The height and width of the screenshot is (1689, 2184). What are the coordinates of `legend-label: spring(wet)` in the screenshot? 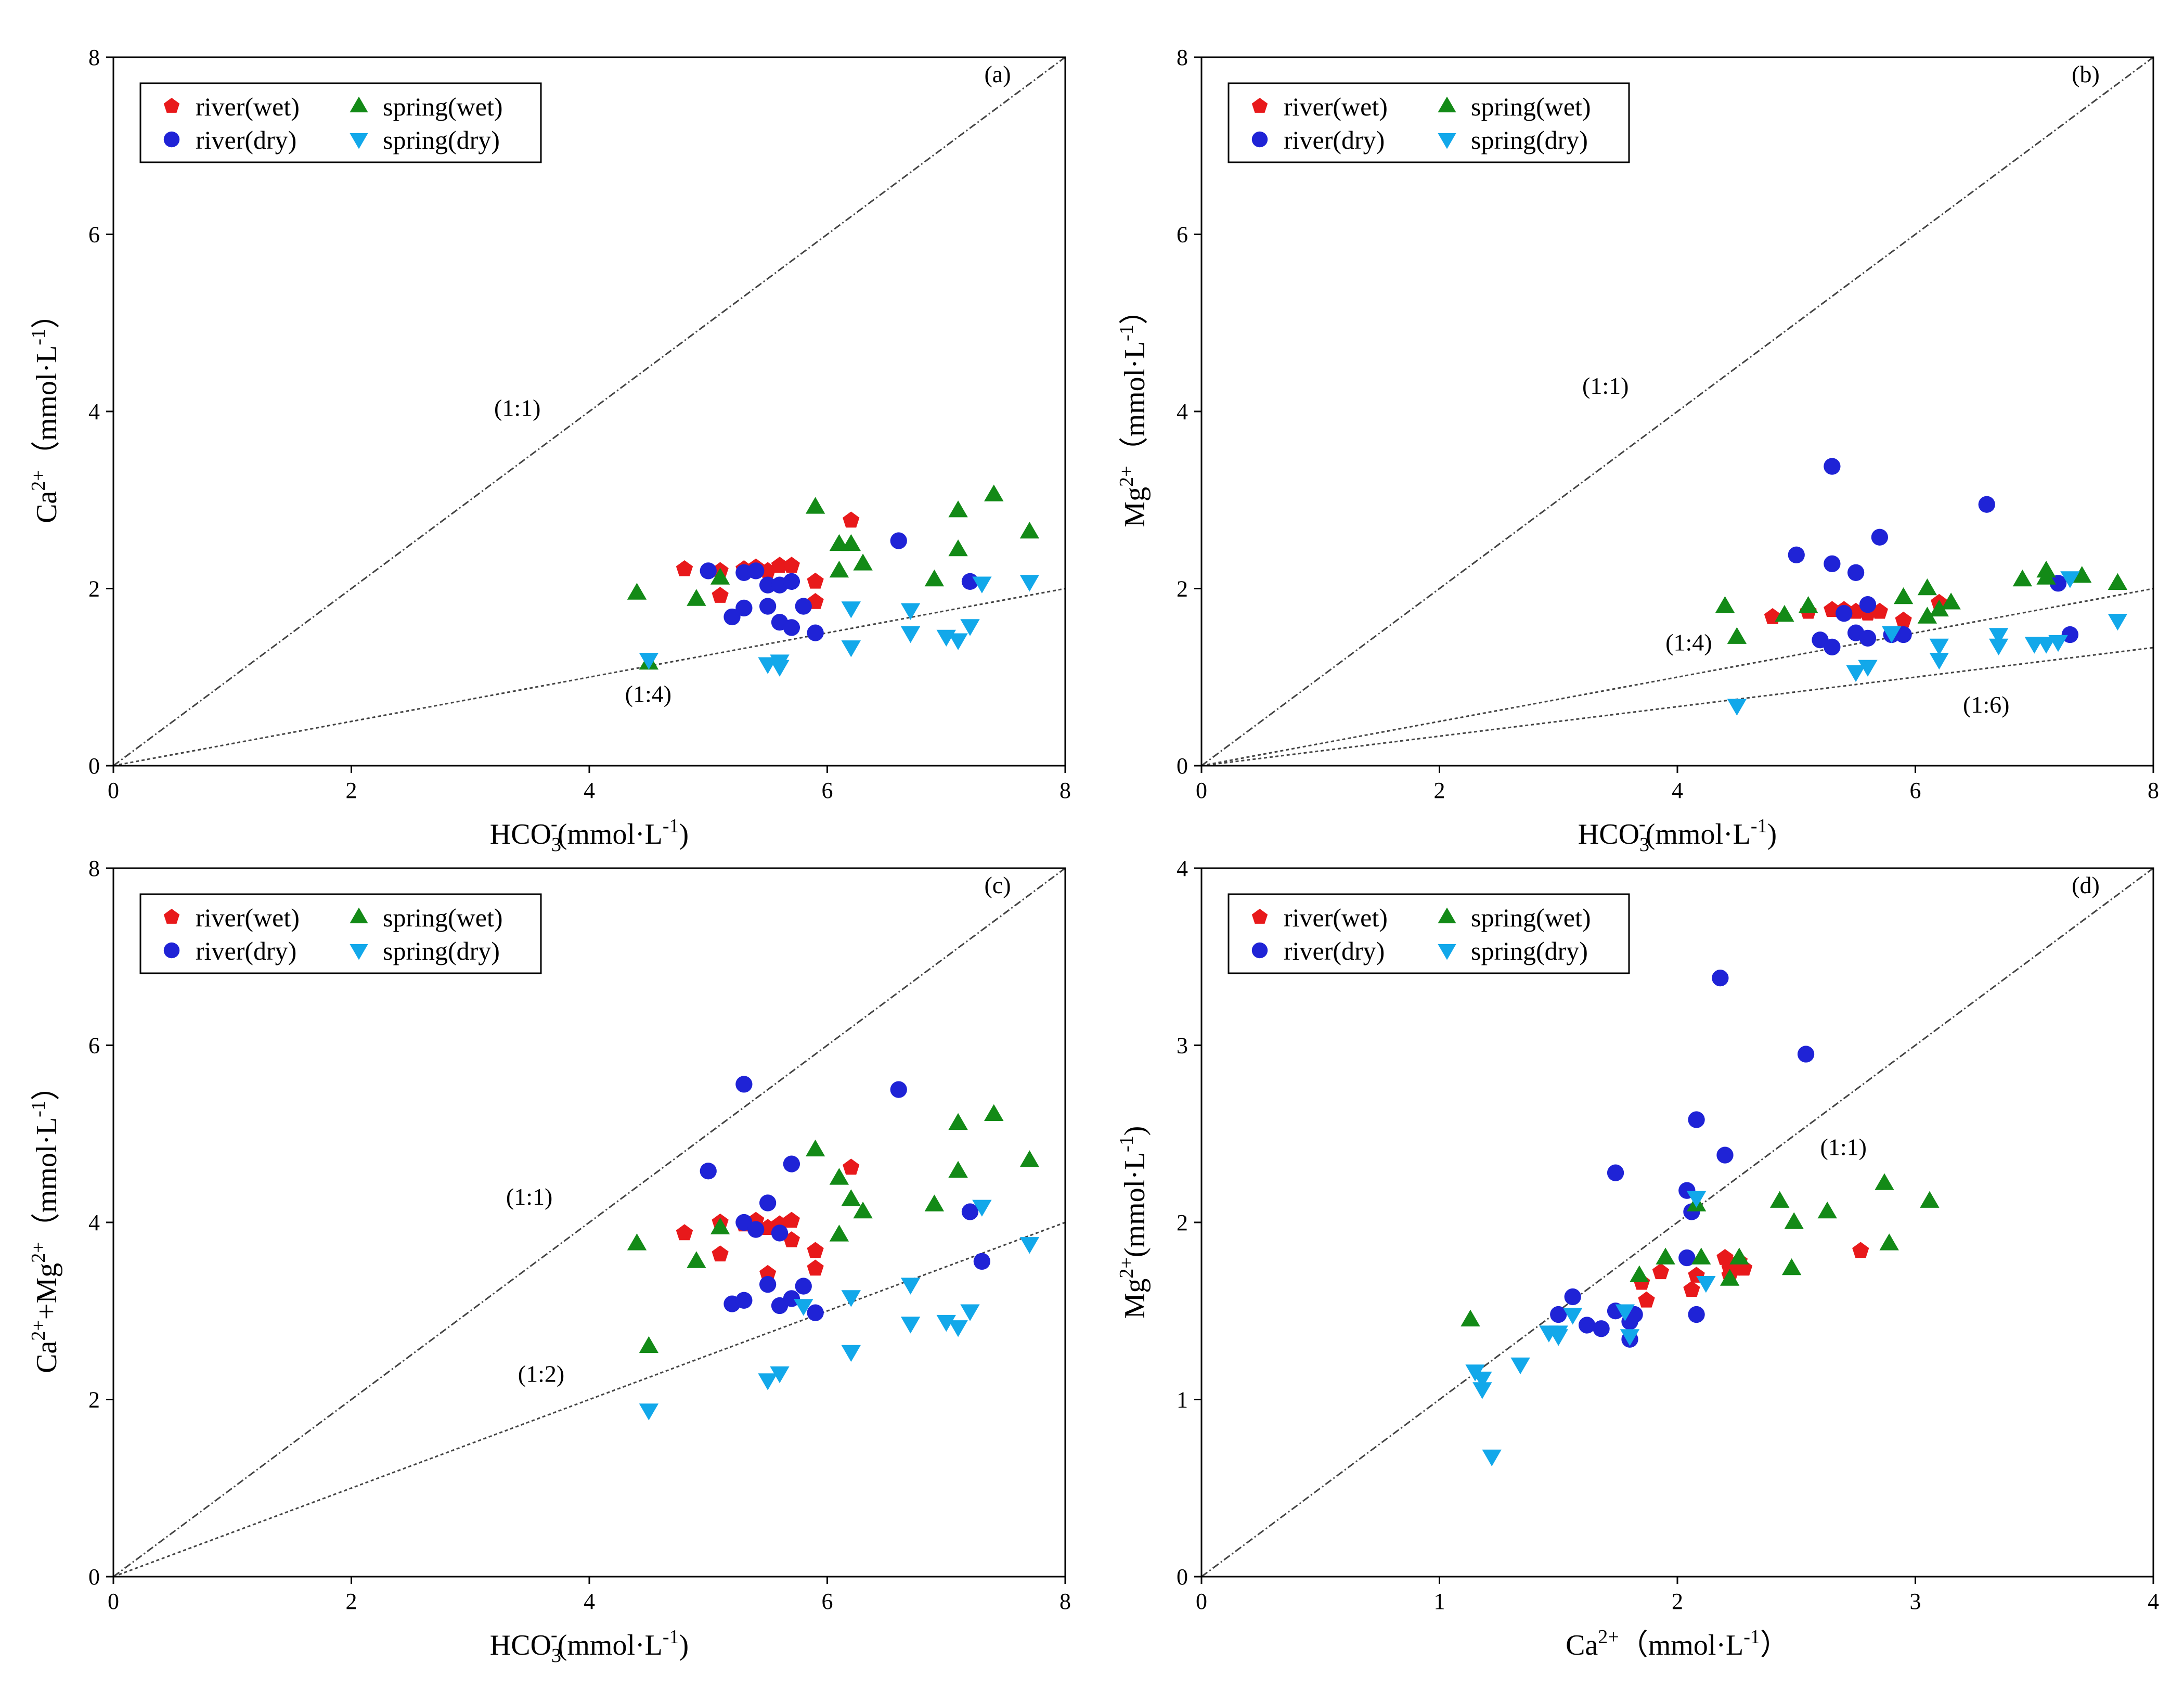 It's located at (1531, 917).